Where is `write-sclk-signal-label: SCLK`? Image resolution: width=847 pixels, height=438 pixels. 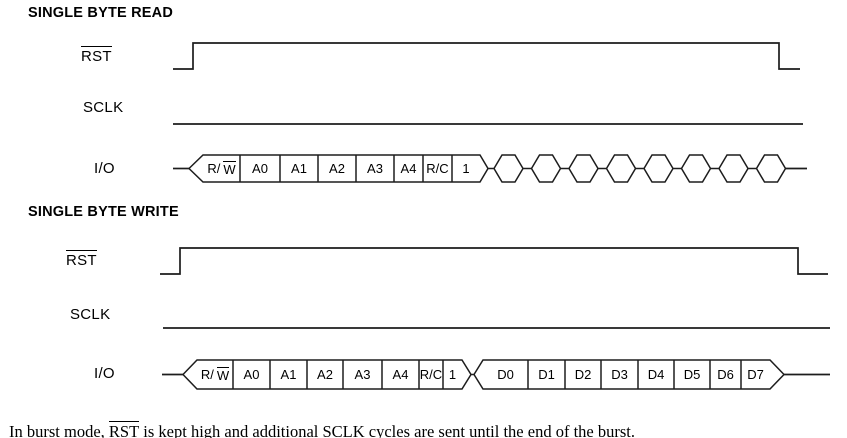 write-sclk-signal-label: SCLK is located at coordinates (90, 314).